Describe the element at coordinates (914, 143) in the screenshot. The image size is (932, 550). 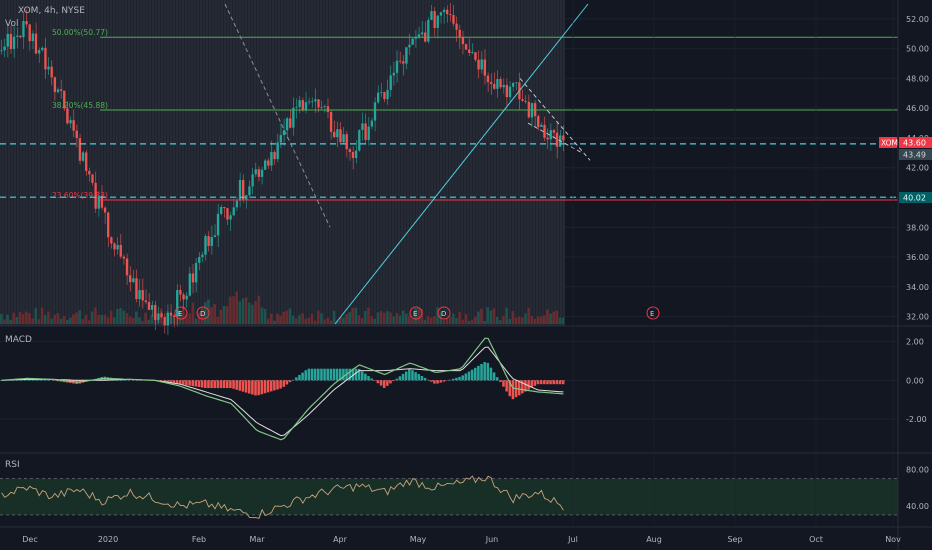
I see `last-price-tag: 43.60` at that location.